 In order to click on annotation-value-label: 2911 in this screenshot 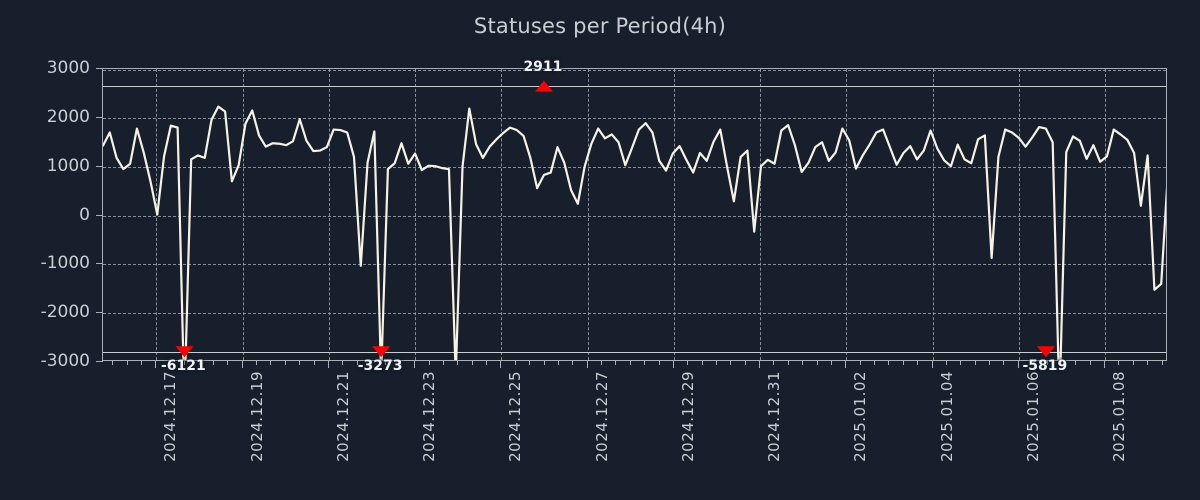, I will do `click(543, 67)`.